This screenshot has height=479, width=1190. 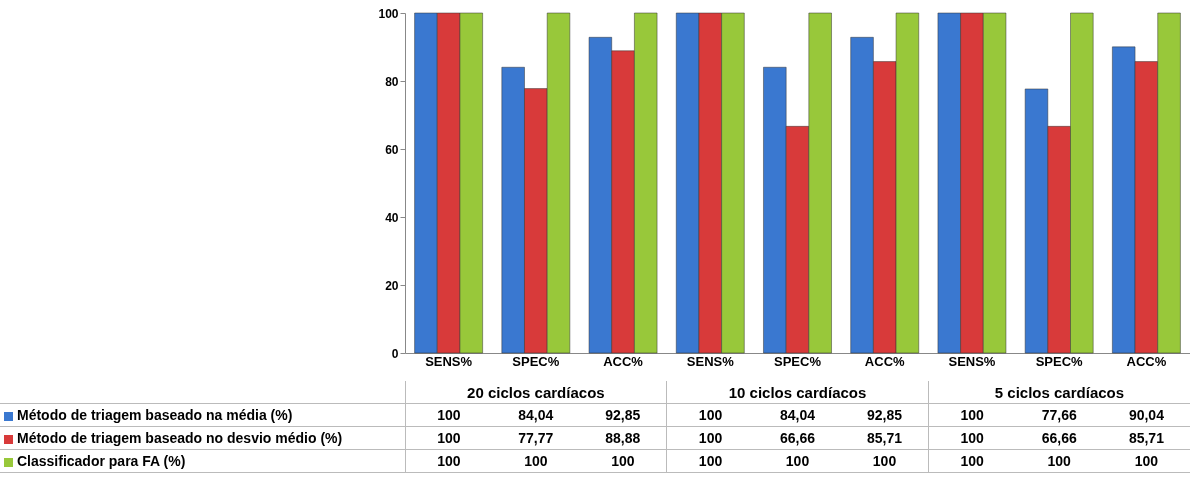 I want to click on data-label: 77,77, so click(x=536, y=438).